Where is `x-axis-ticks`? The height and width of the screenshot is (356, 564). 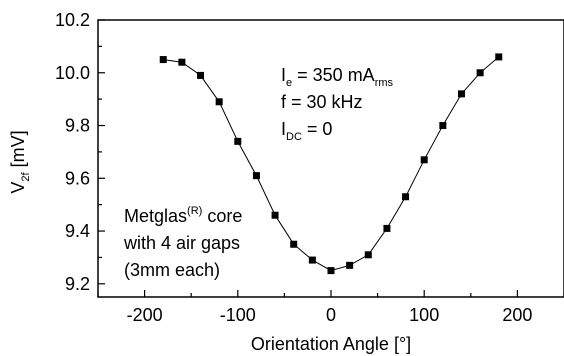
x-axis-ticks is located at coordinates (330, 293).